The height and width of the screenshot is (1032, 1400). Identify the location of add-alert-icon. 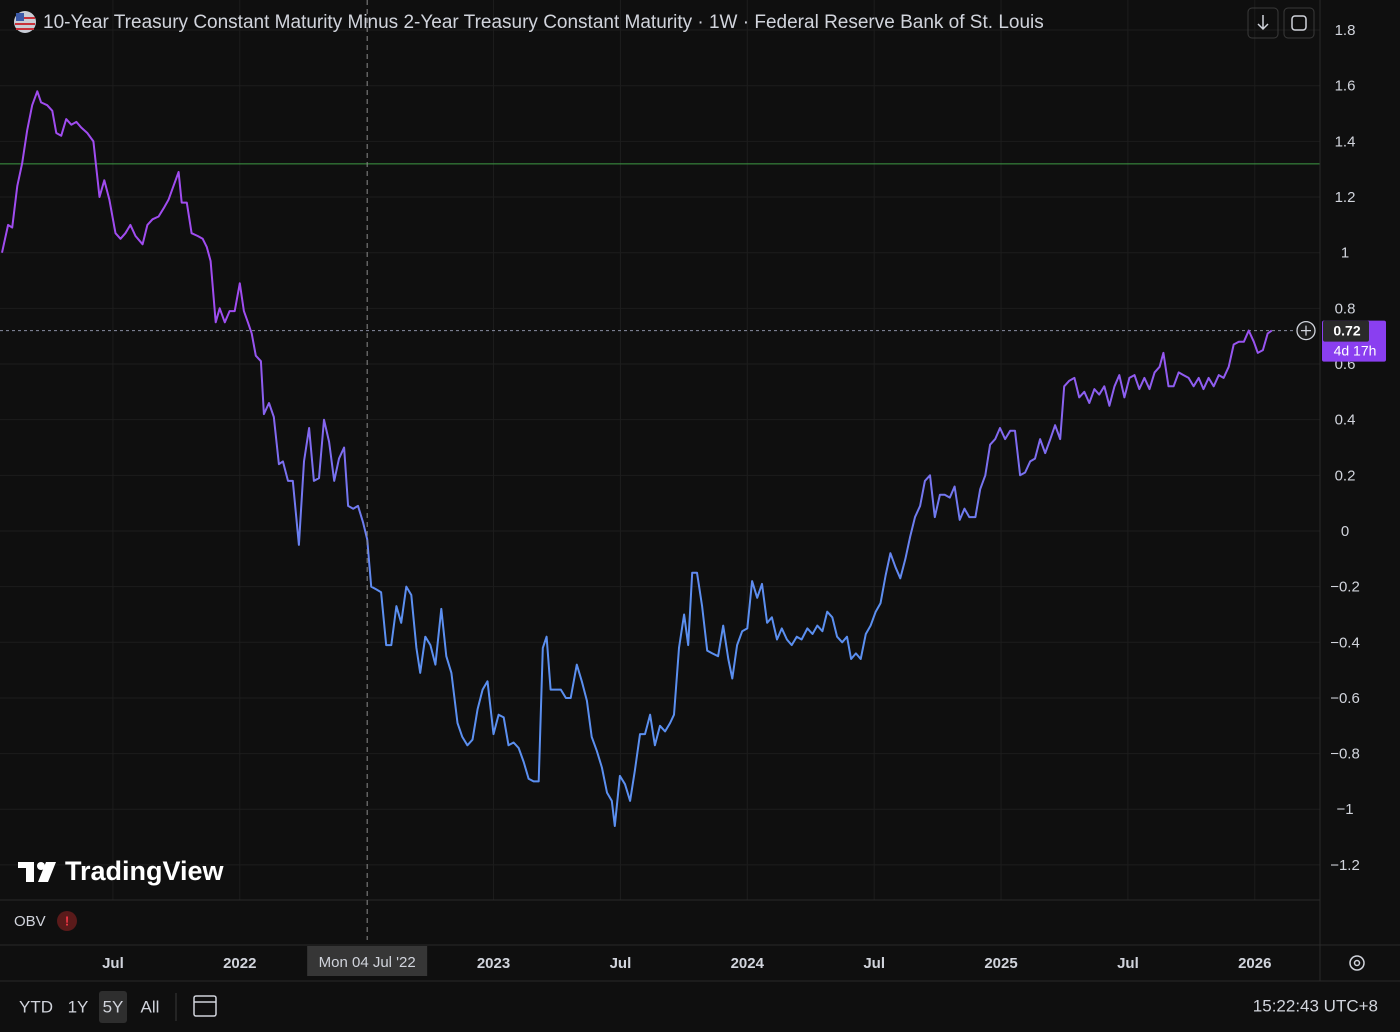
(1306, 330).